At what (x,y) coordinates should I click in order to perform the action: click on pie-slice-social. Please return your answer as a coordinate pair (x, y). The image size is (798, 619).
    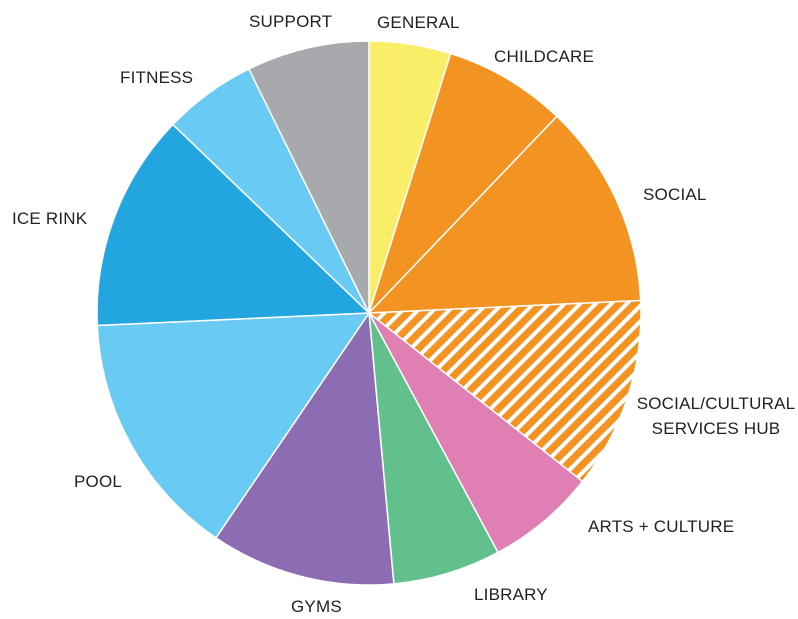
    Looking at the image, I should click on (505, 214).